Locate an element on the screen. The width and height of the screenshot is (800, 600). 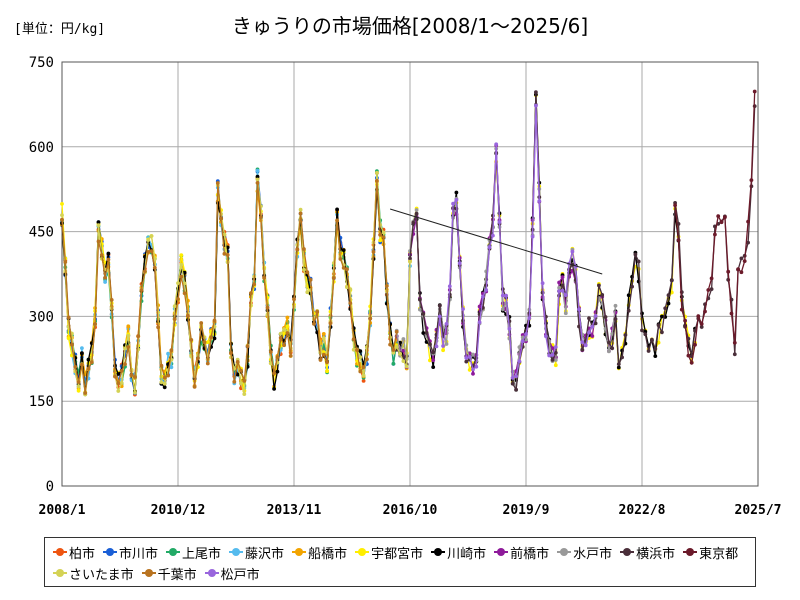
legend-label: 川崎市 is located at coordinates (467, 554).